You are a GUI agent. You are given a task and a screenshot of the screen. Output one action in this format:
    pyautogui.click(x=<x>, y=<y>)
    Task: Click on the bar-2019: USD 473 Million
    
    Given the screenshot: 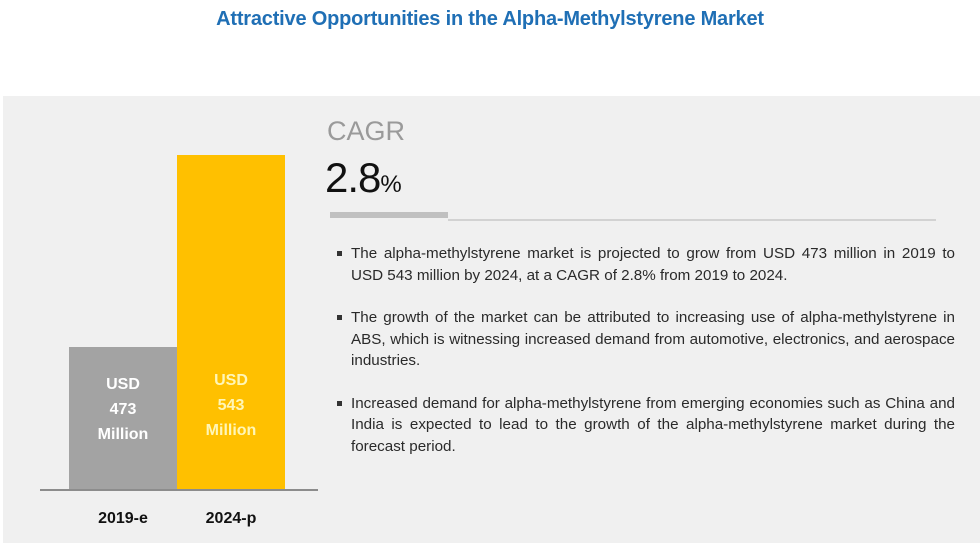 What is the action you would take?
    pyautogui.click(x=123, y=418)
    